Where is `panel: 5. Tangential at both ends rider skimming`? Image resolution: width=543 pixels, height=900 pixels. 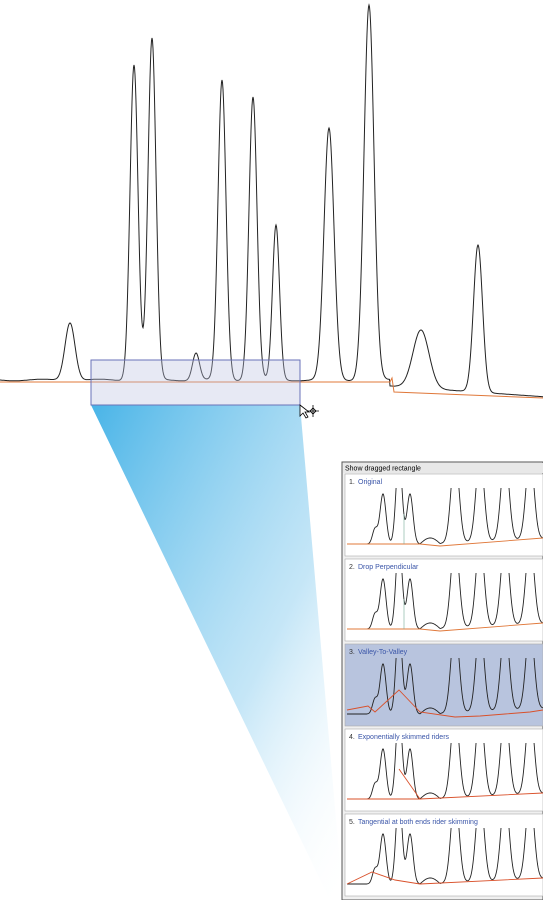
panel: 5. Tangential at both ends rider skimming is located at coordinates (443, 845).